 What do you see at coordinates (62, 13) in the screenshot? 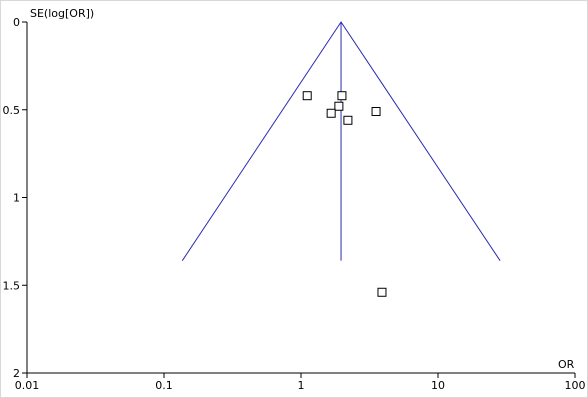
I see `y-axis-label: SE(log[OR])` at bounding box center [62, 13].